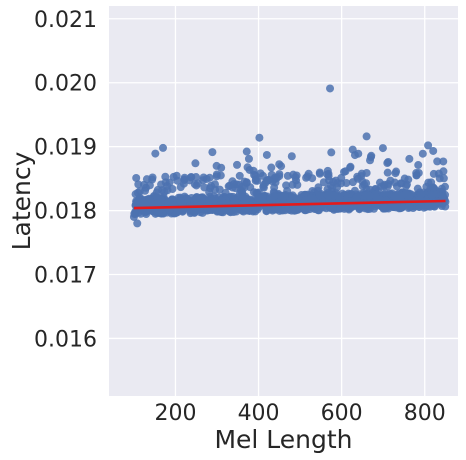  I want to click on y-axis-label: Latency, so click(21, 200).